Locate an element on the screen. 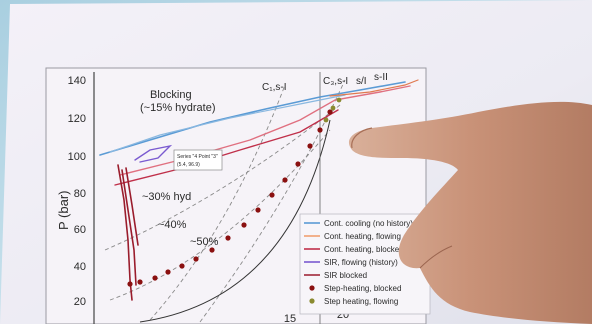 This screenshot has height=324, width=592. legend-label: SIR blocked is located at coordinates (345, 275).